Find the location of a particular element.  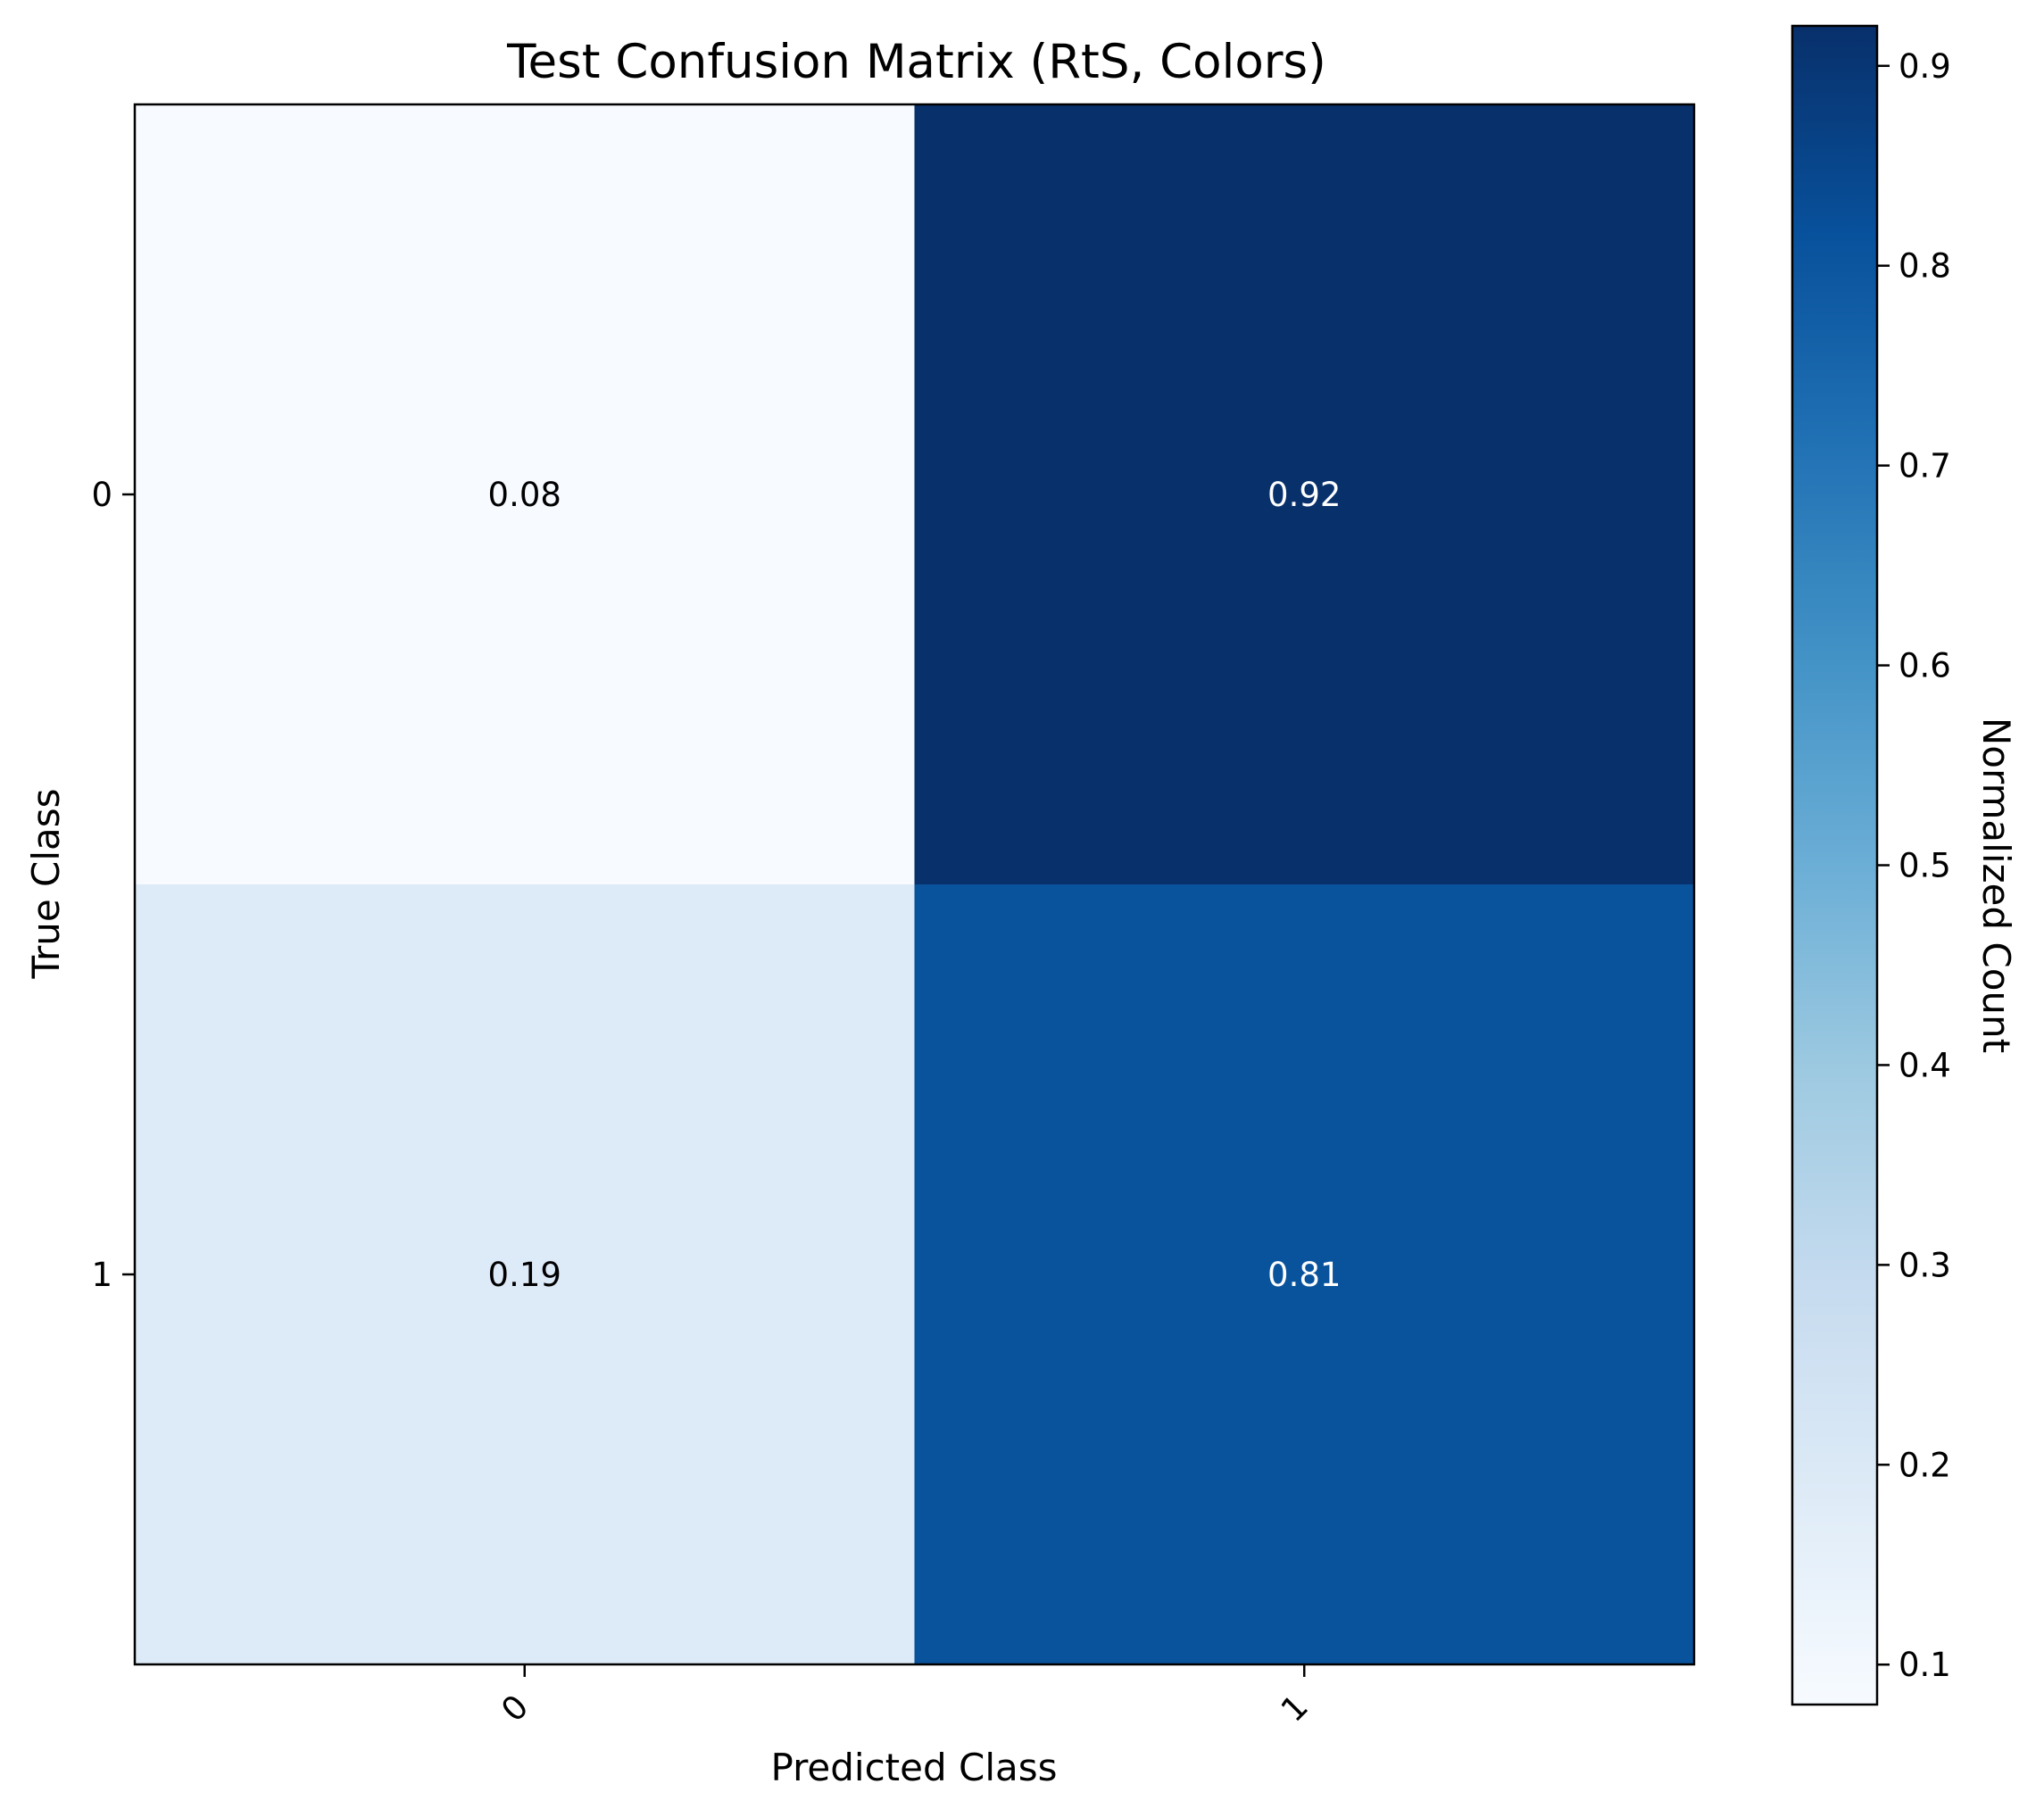

colorbar-ticks: 0.1 0.2 0.3 0.4 0.5 0.6 0.7 0.8 0.9 is located at coordinates (1914, 866).